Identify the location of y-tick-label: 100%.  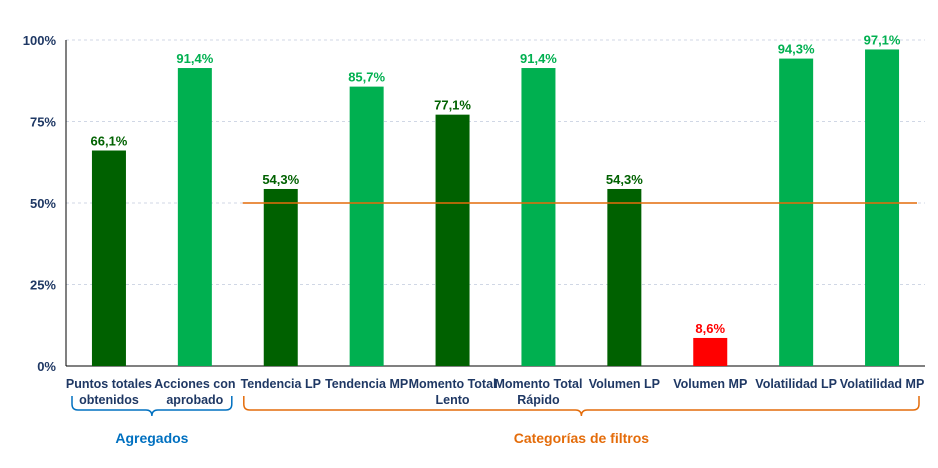
(40, 40).